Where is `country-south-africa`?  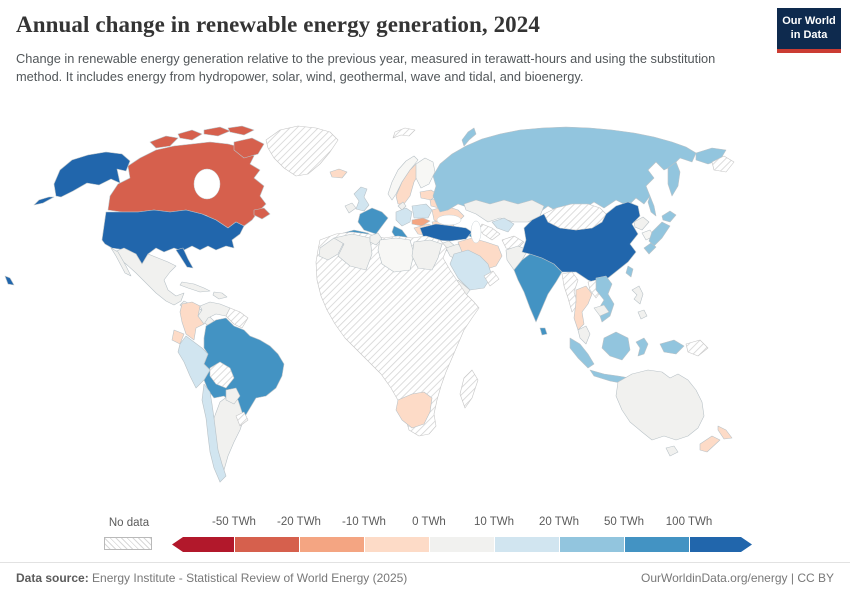 country-south-africa is located at coordinates (414, 410).